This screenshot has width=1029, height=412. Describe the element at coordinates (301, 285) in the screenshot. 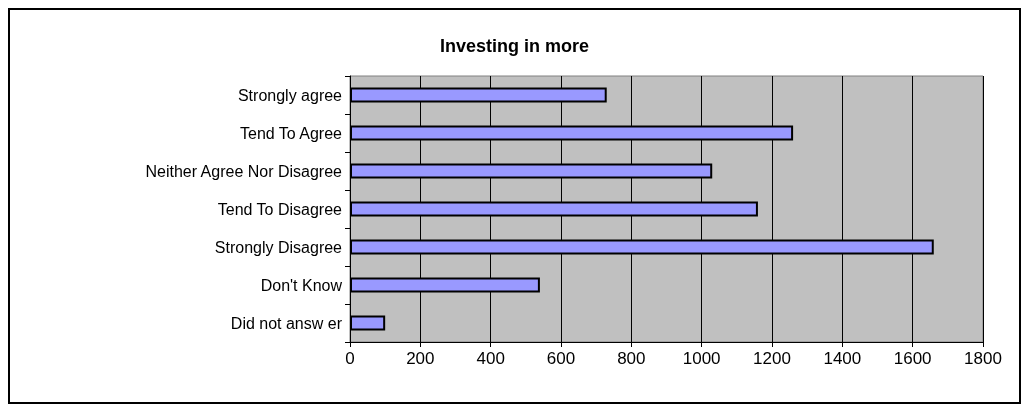

I see `y-tick-label: Don't Know` at that location.